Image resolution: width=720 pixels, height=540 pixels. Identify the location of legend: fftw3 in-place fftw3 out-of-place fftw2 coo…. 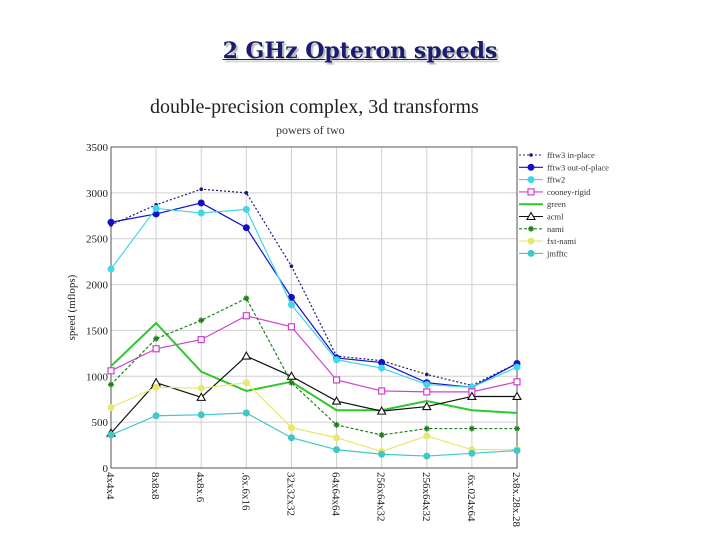
(564, 204).